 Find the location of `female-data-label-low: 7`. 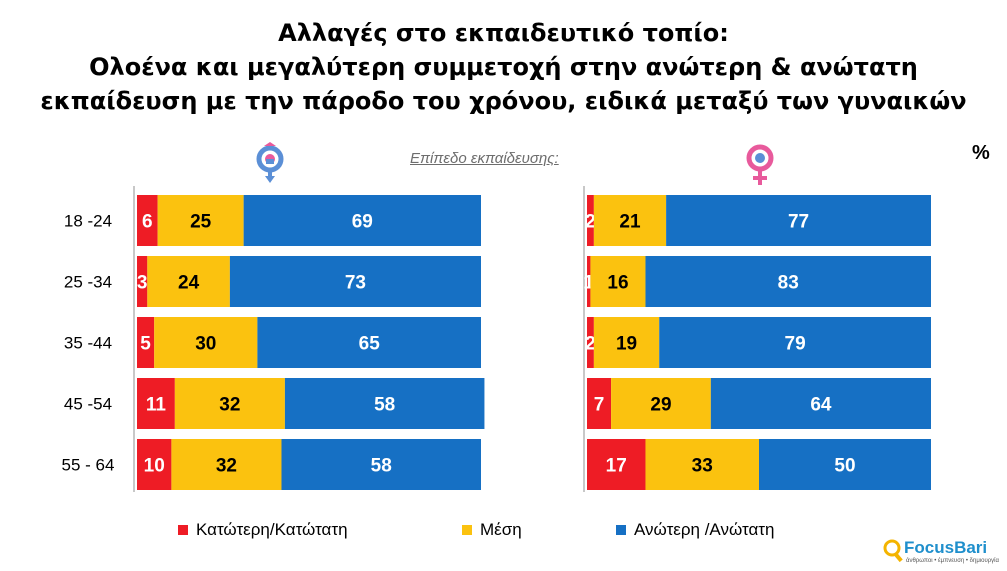

female-data-label-low: 7 is located at coordinates (599, 405).